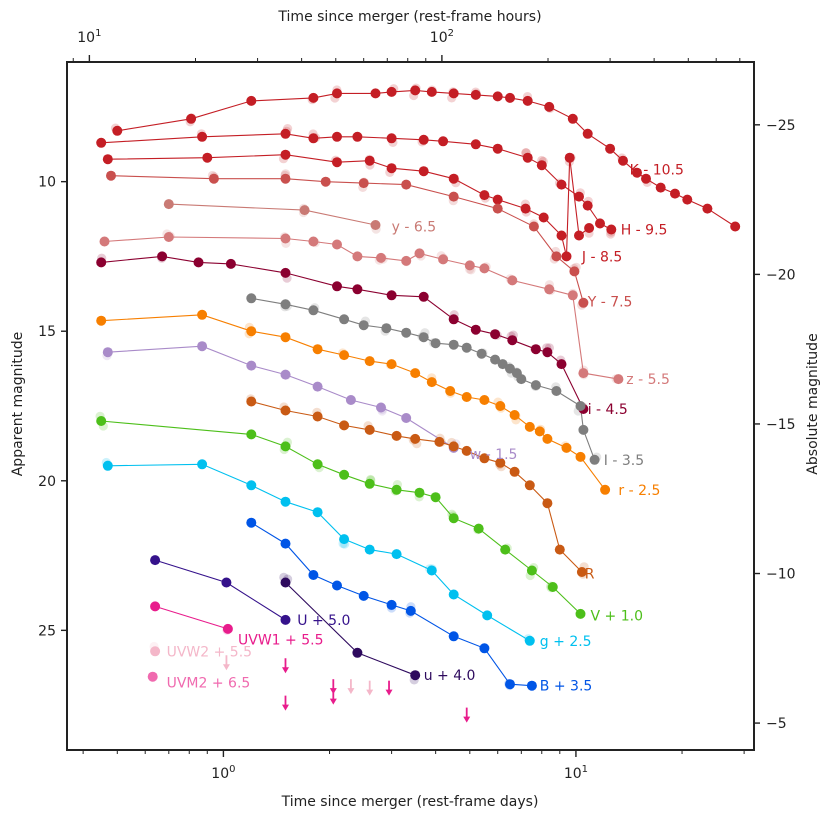 The image size is (831, 823). Describe the element at coordinates (47, 183) in the screenshot. I see `y-tick-label: 10` at that location.